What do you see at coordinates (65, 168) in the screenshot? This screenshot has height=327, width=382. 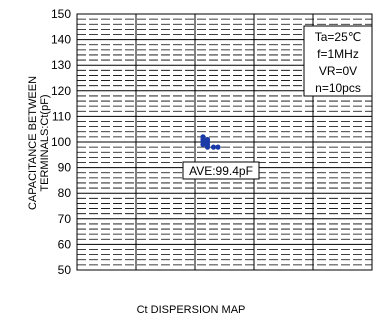 I see `y-tick-label: 90` at bounding box center [65, 168].